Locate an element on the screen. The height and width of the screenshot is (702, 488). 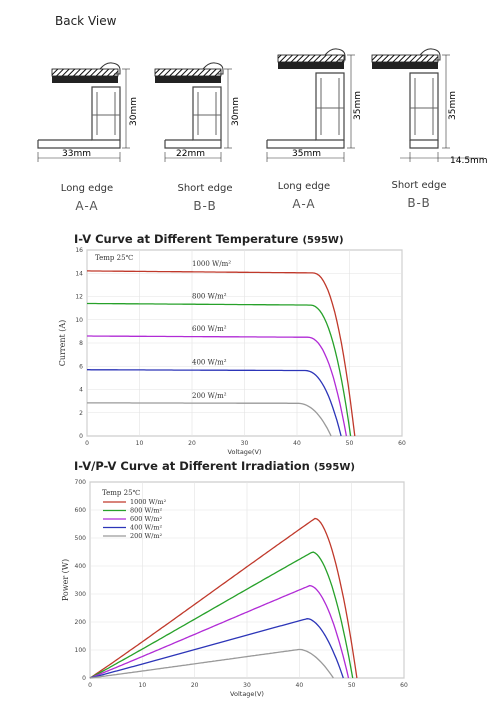
y-tick-label: 600 is located at coordinates (81, 510).